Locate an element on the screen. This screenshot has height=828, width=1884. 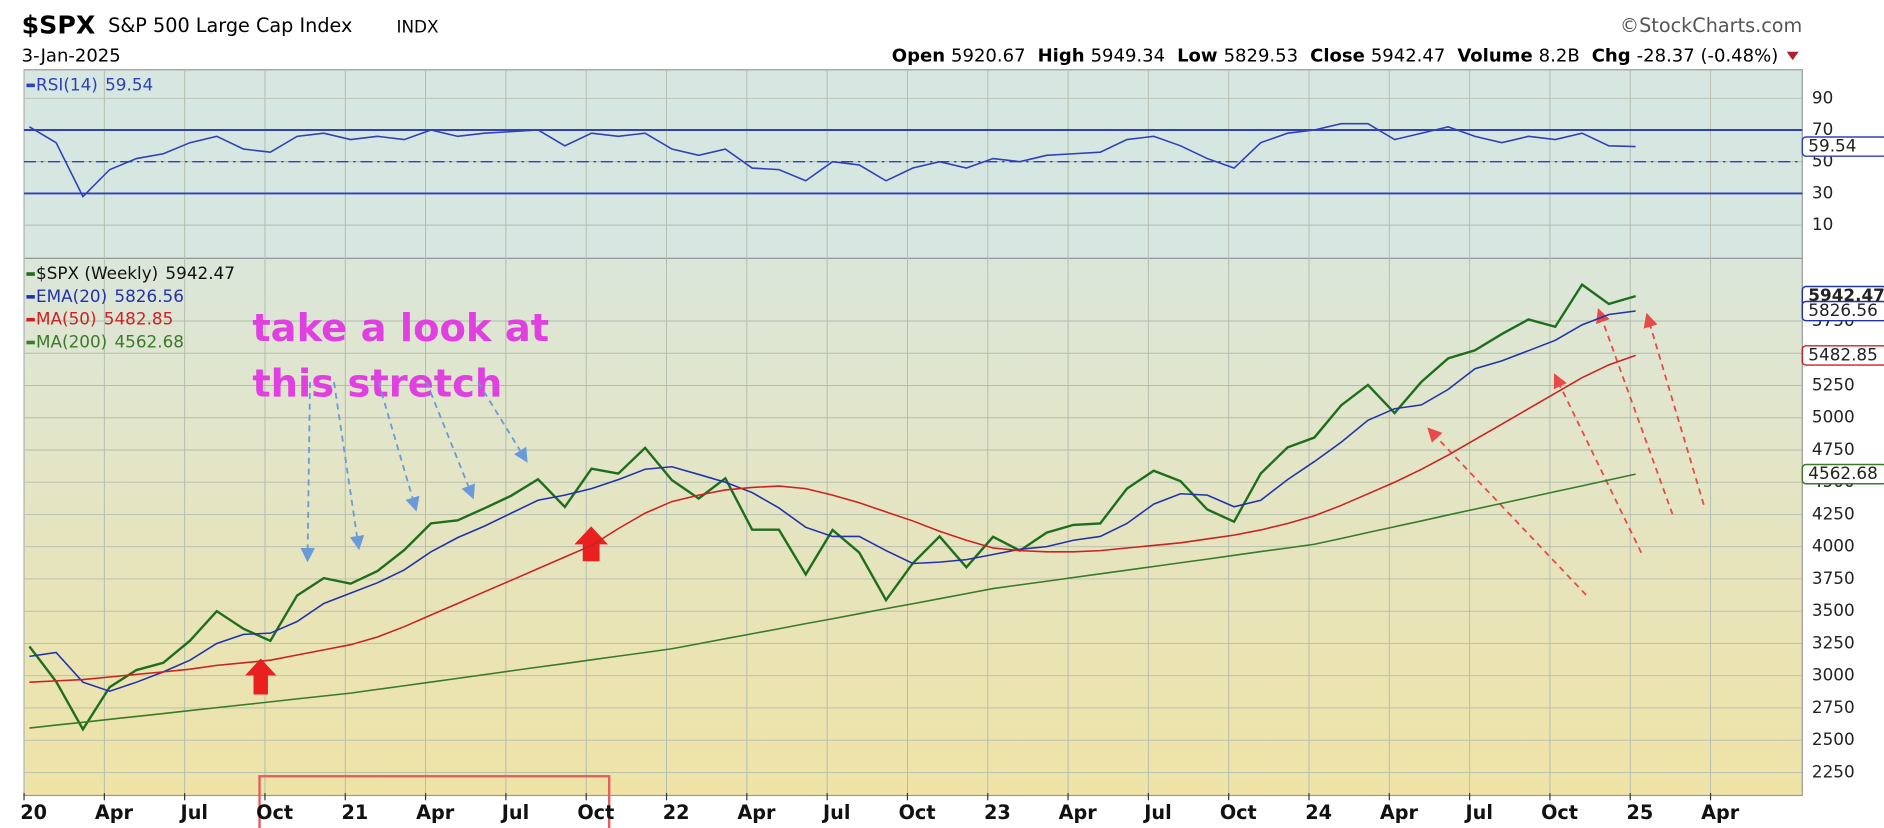
x-tick-label: 25 is located at coordinates (1639, 812).